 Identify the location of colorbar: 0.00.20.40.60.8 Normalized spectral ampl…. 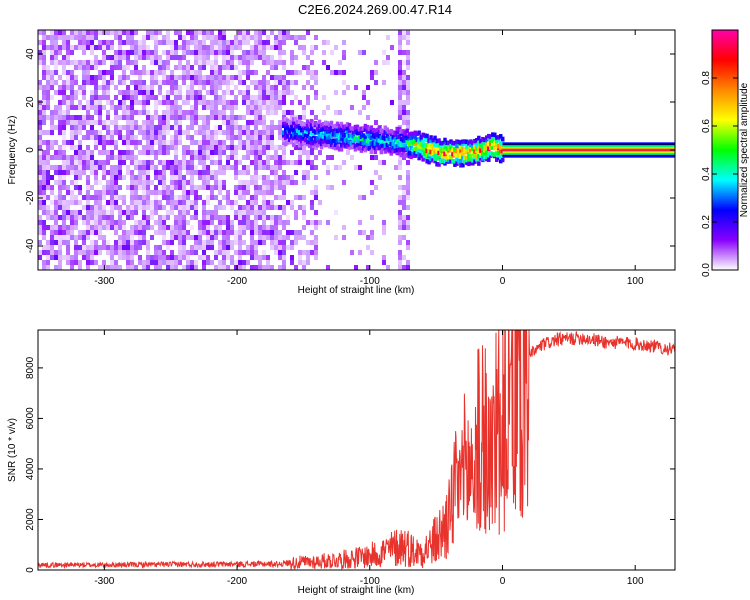
(725, 153).